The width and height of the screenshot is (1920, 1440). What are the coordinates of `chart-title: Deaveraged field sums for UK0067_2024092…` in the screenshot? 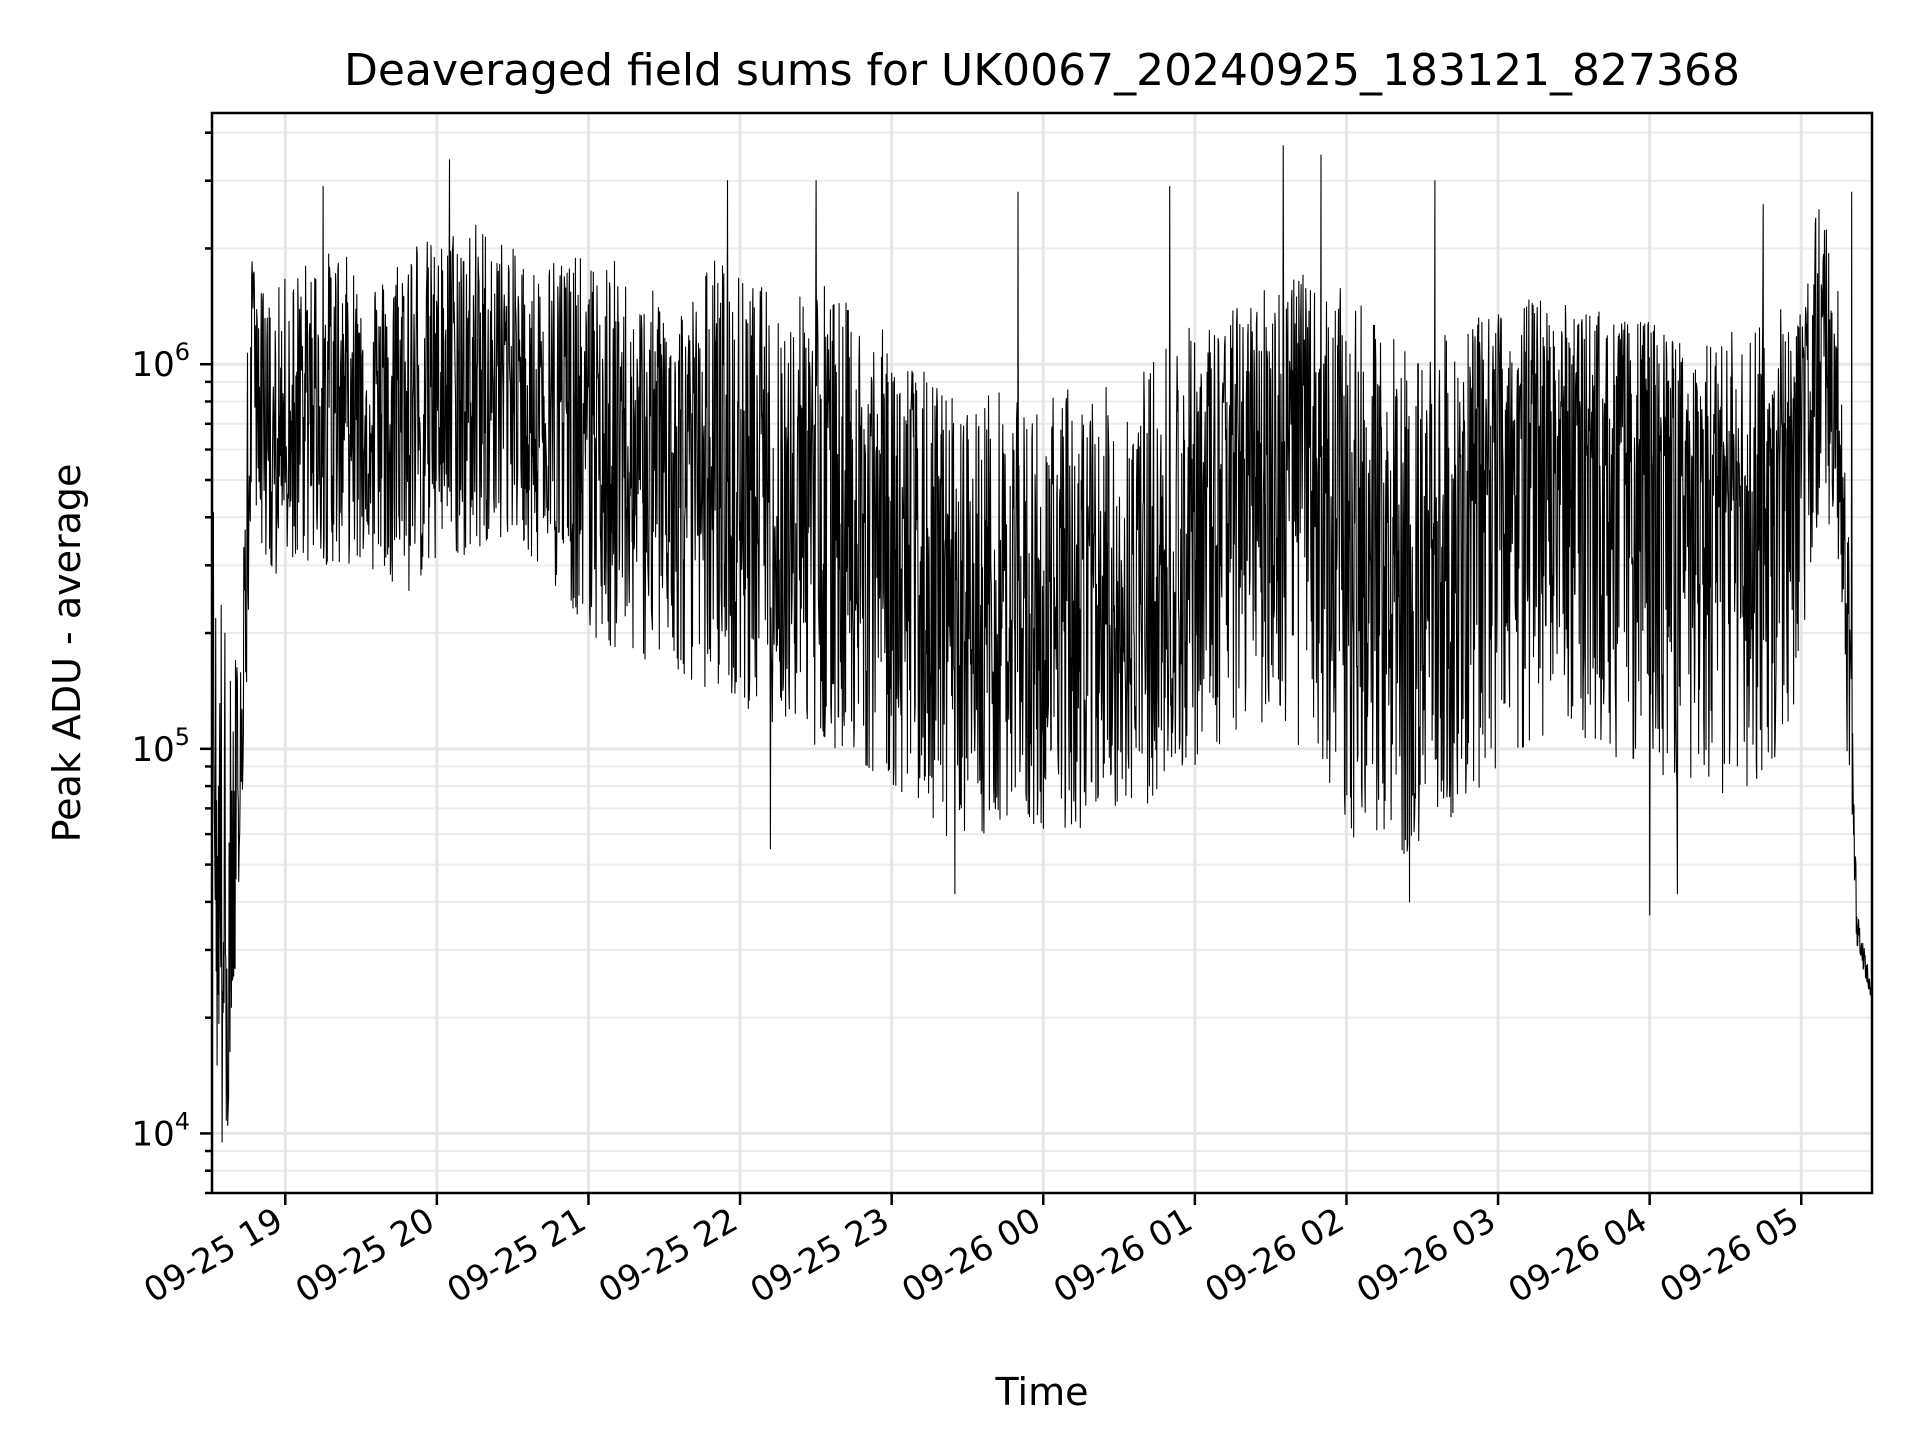 It's located at (1042, 70).